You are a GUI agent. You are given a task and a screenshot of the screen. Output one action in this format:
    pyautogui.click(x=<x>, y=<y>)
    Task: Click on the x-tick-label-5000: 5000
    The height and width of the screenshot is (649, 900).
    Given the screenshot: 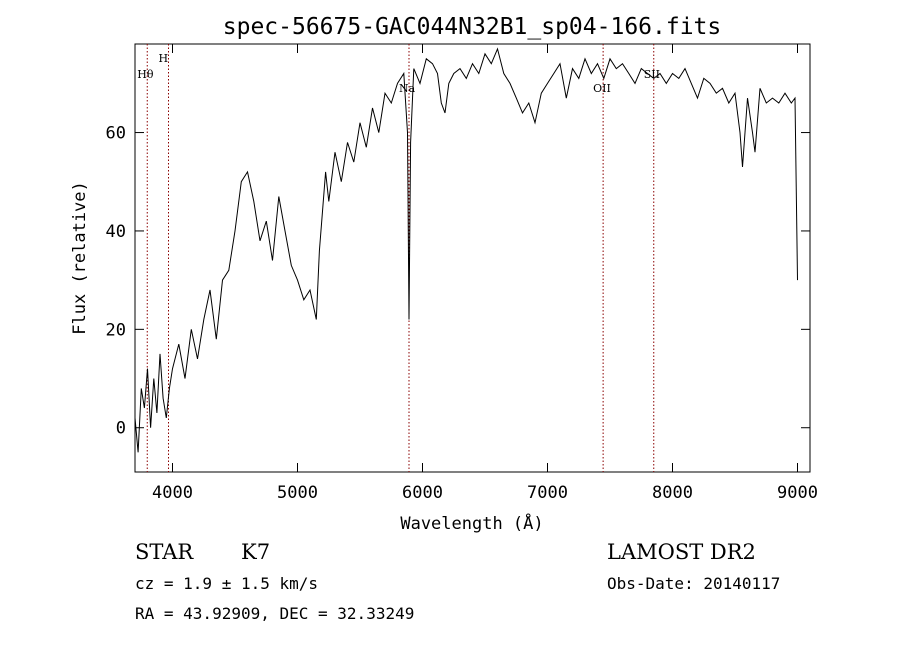 What is the action you would take?
    pyautogui.click(x=297, y=493)
    